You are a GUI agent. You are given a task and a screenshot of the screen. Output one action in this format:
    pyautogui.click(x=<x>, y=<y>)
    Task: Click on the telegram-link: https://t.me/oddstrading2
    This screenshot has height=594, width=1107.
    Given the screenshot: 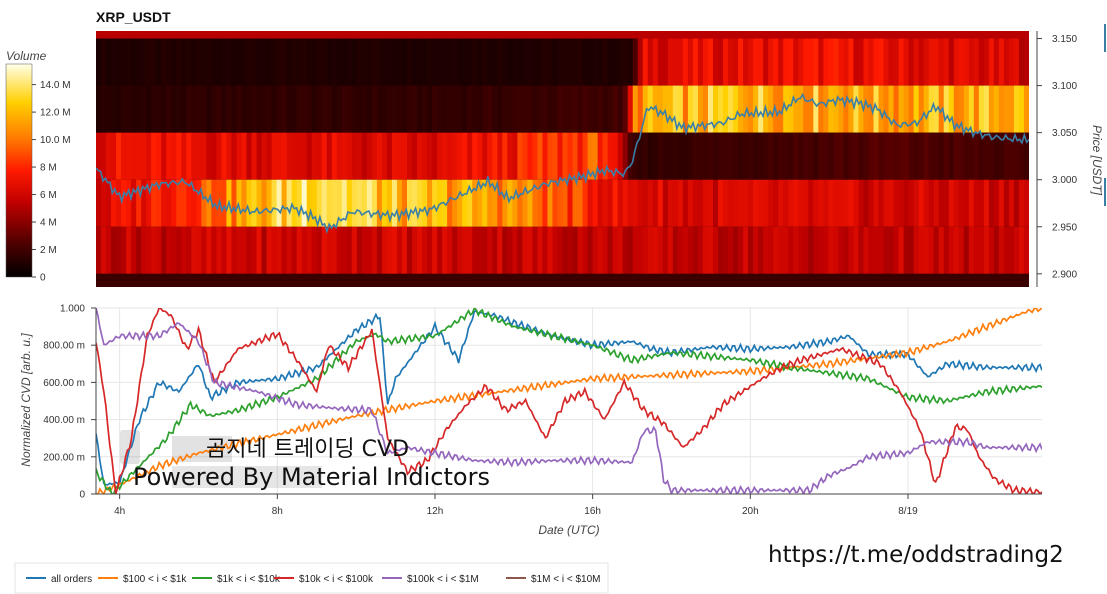 What is the action you would take?
    pyautogui.click(x=916, y=555)
    